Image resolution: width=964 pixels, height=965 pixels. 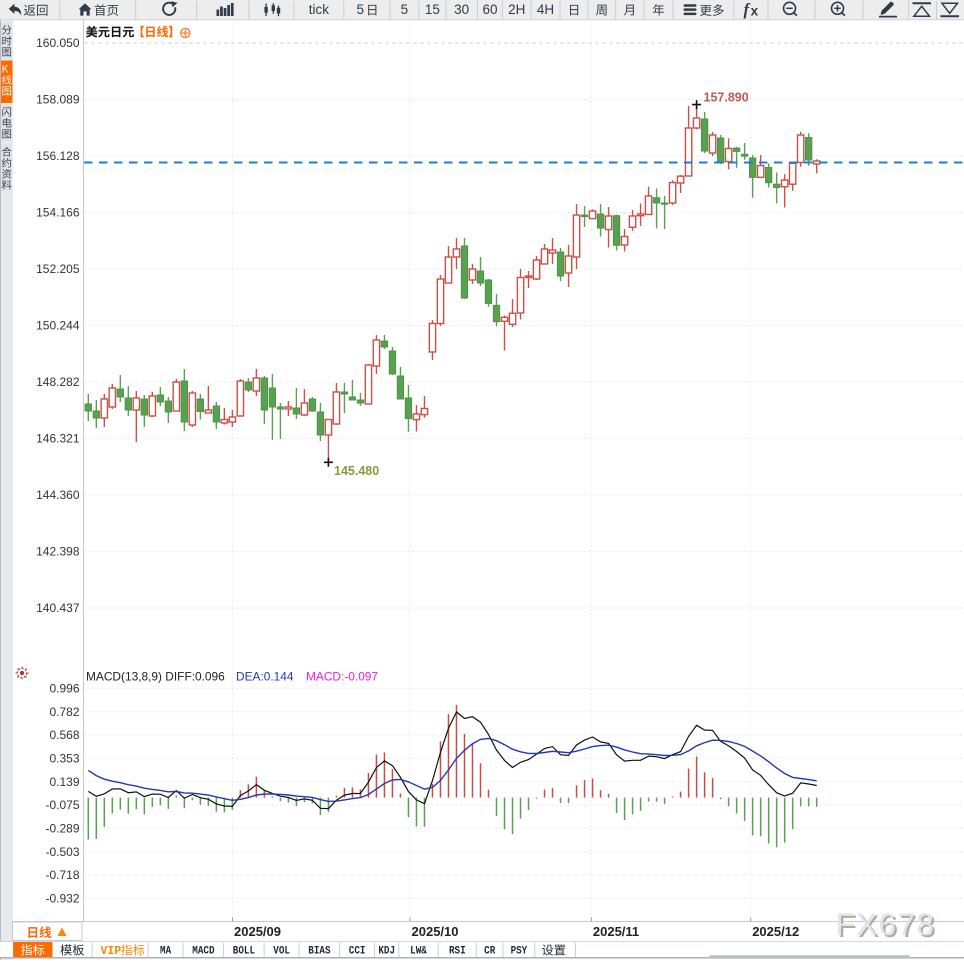 I want to click on svg-text: -0.718, so click(x=62, y=875).